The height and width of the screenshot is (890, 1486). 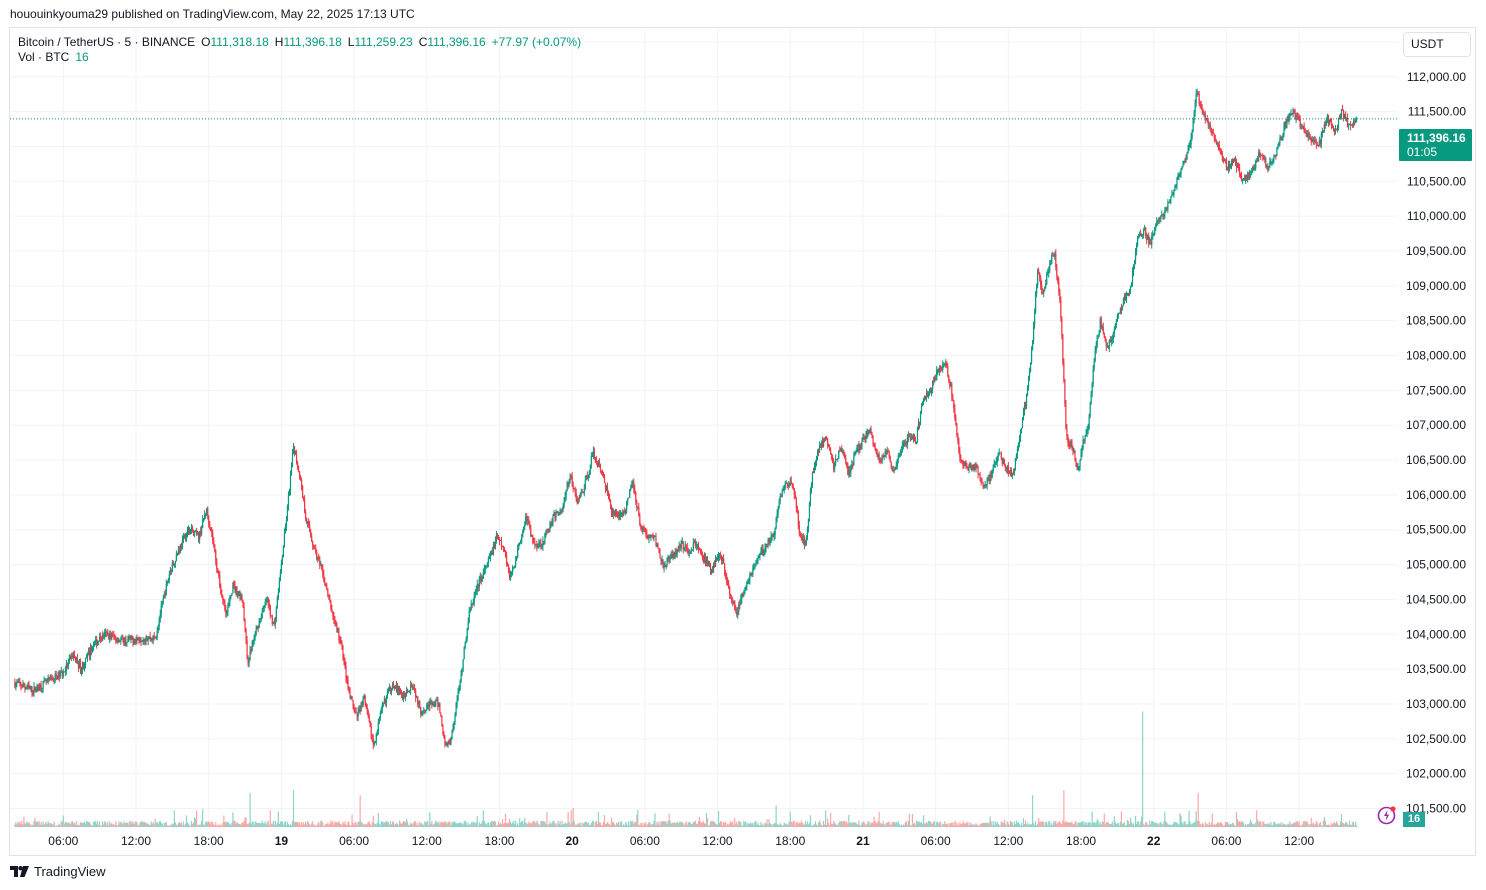 I want to click on currency-button: USDT, so click(x=1437, y=44).